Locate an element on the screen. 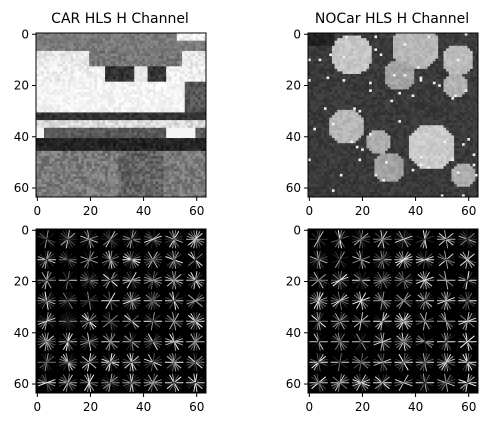 This screenshot has height=435, width=493. title-car-hls: CAR HLS H Channel is located at coordinates (120, 19).